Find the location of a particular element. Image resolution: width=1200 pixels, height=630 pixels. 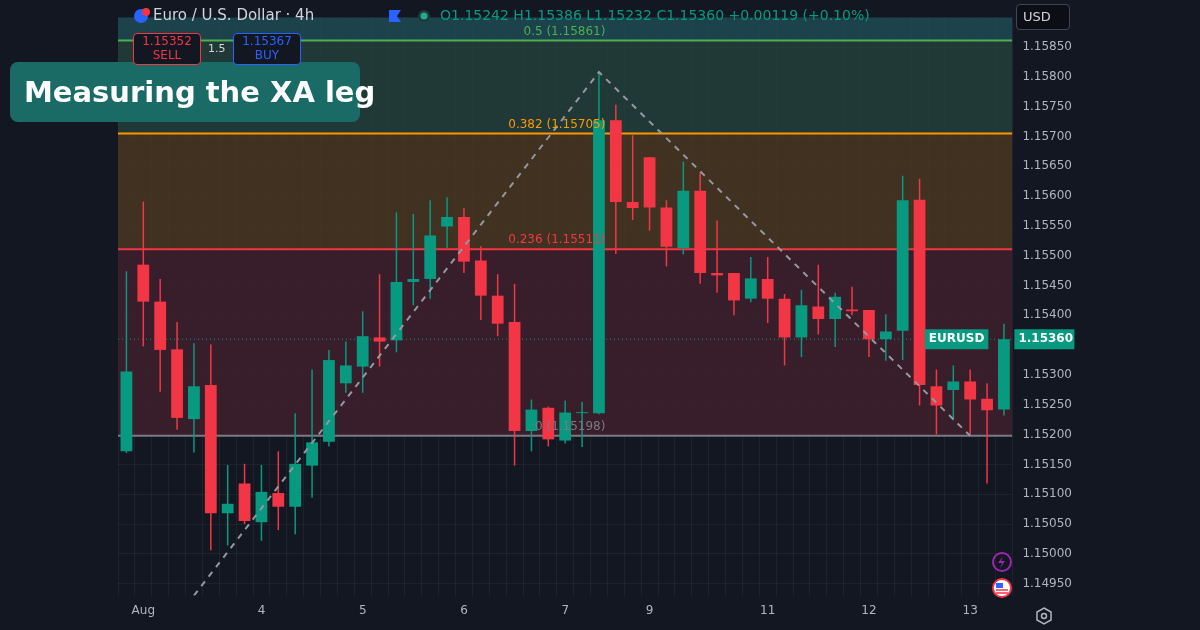

text: USD is located at coordinates (1043, 17).